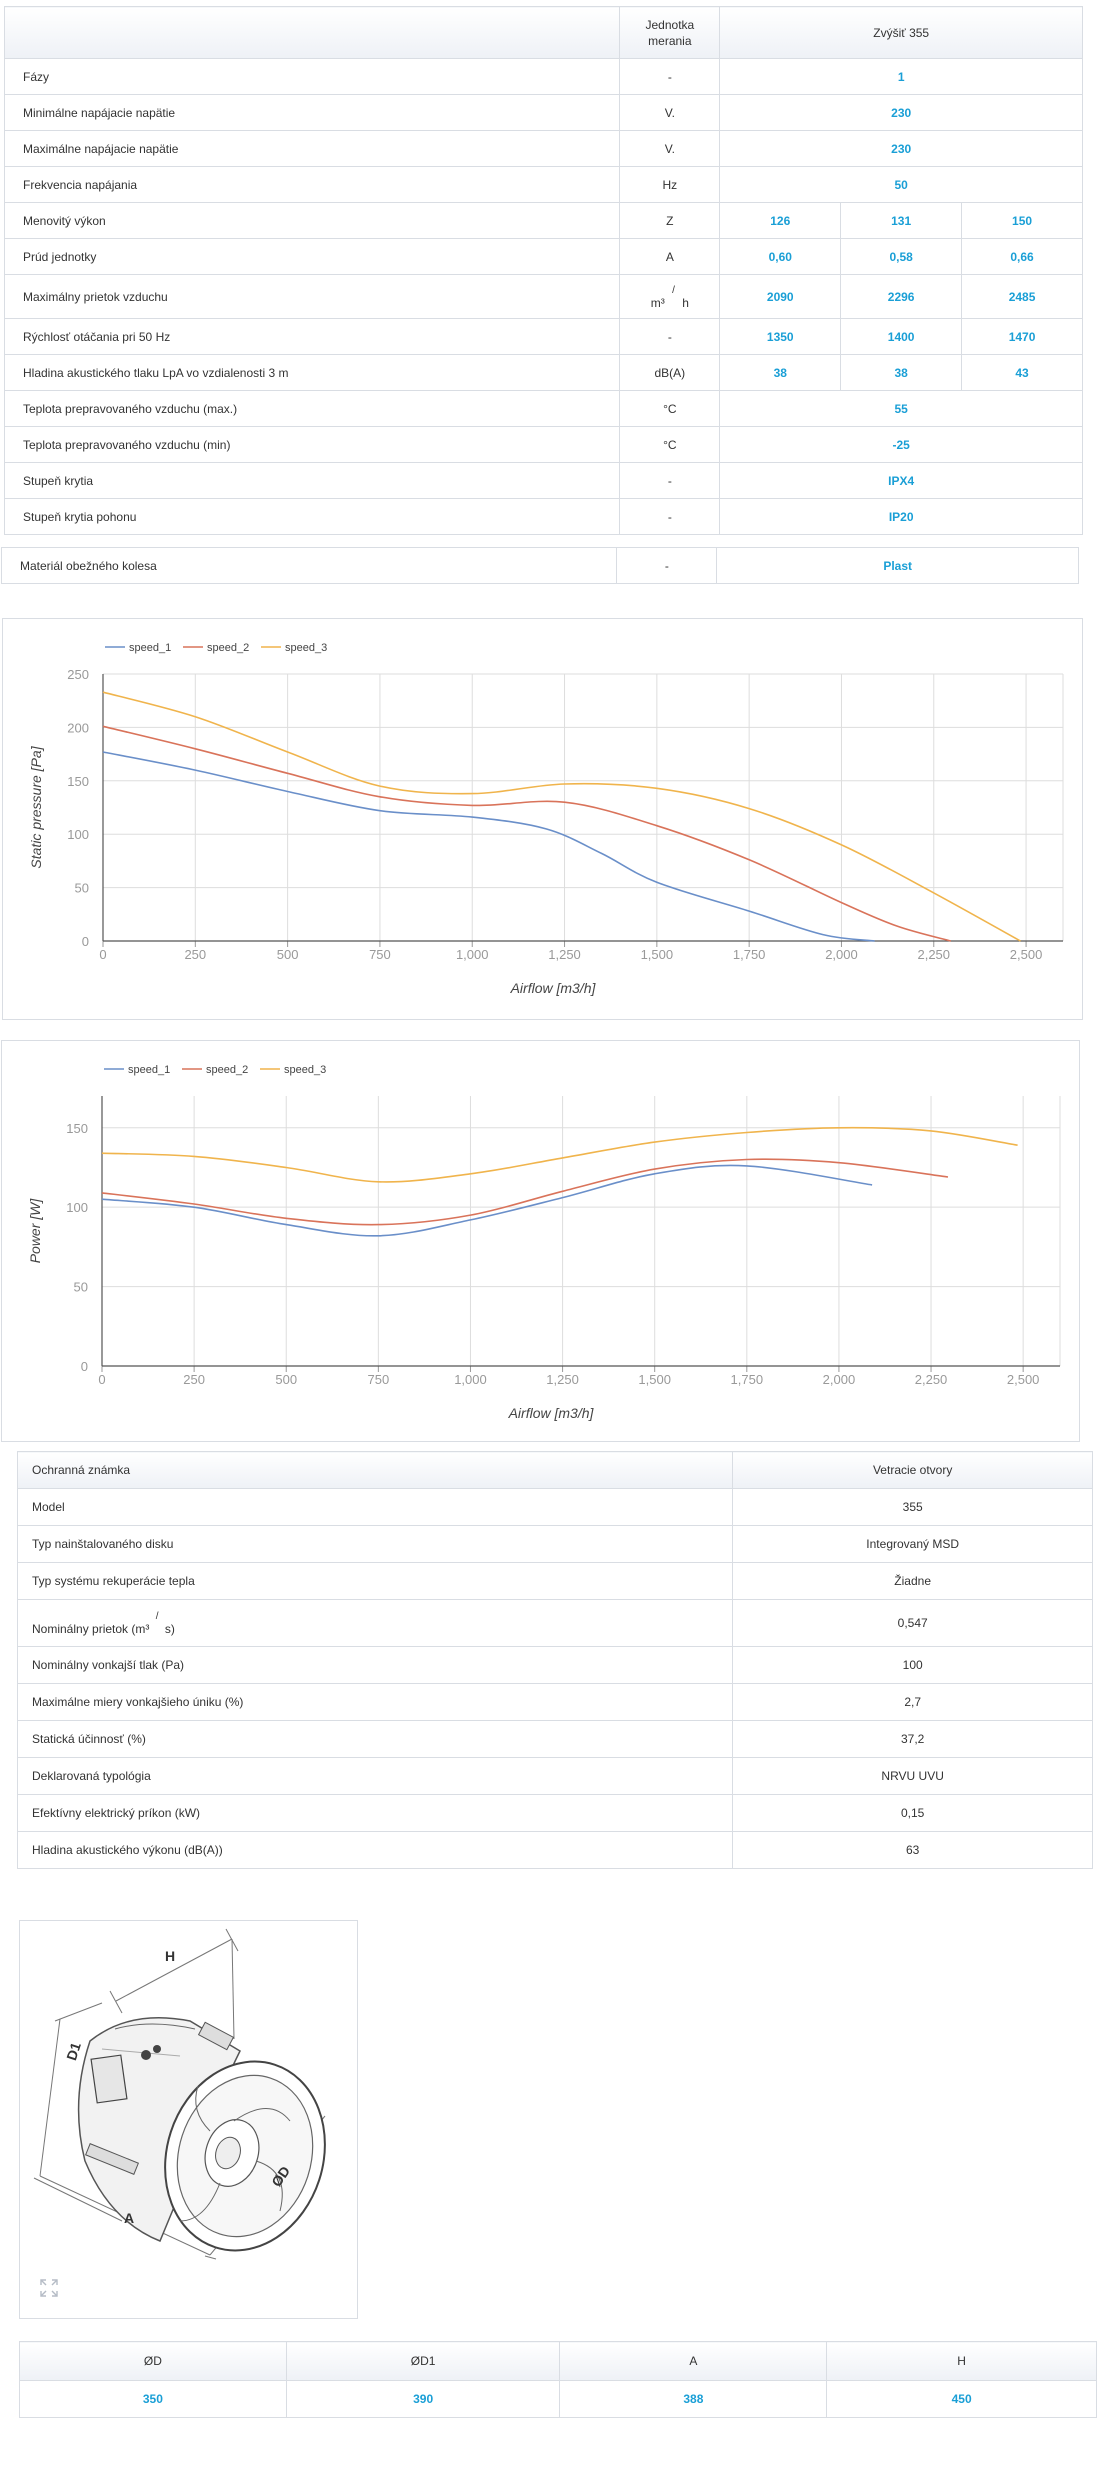 The height and width of the screenshot is (2468, 1108). I want to click on spec-label: Menovitý výkon, so click(312, 220).